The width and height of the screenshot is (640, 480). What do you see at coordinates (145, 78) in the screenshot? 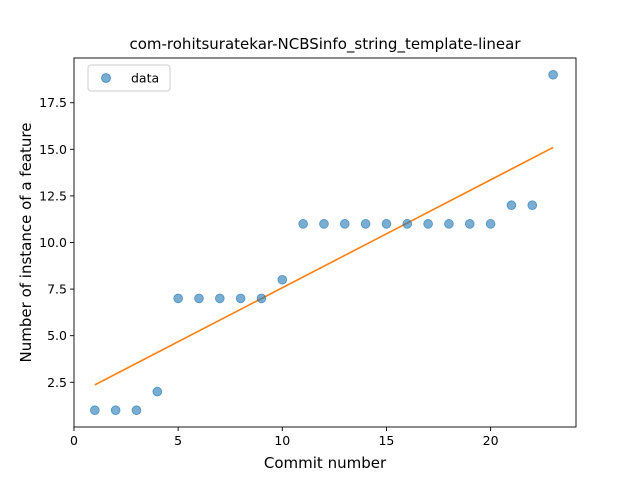
I see `legend-label-data: data` at bounding box center [145, 78].